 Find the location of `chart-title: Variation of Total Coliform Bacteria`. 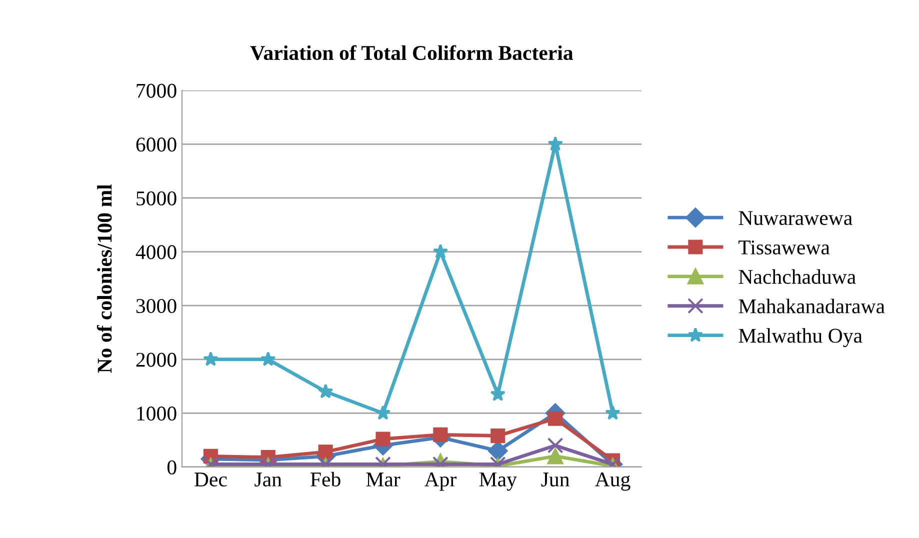

chart-title: Variation of Total Coliform Bacteria is located at coordinates (412, 52).